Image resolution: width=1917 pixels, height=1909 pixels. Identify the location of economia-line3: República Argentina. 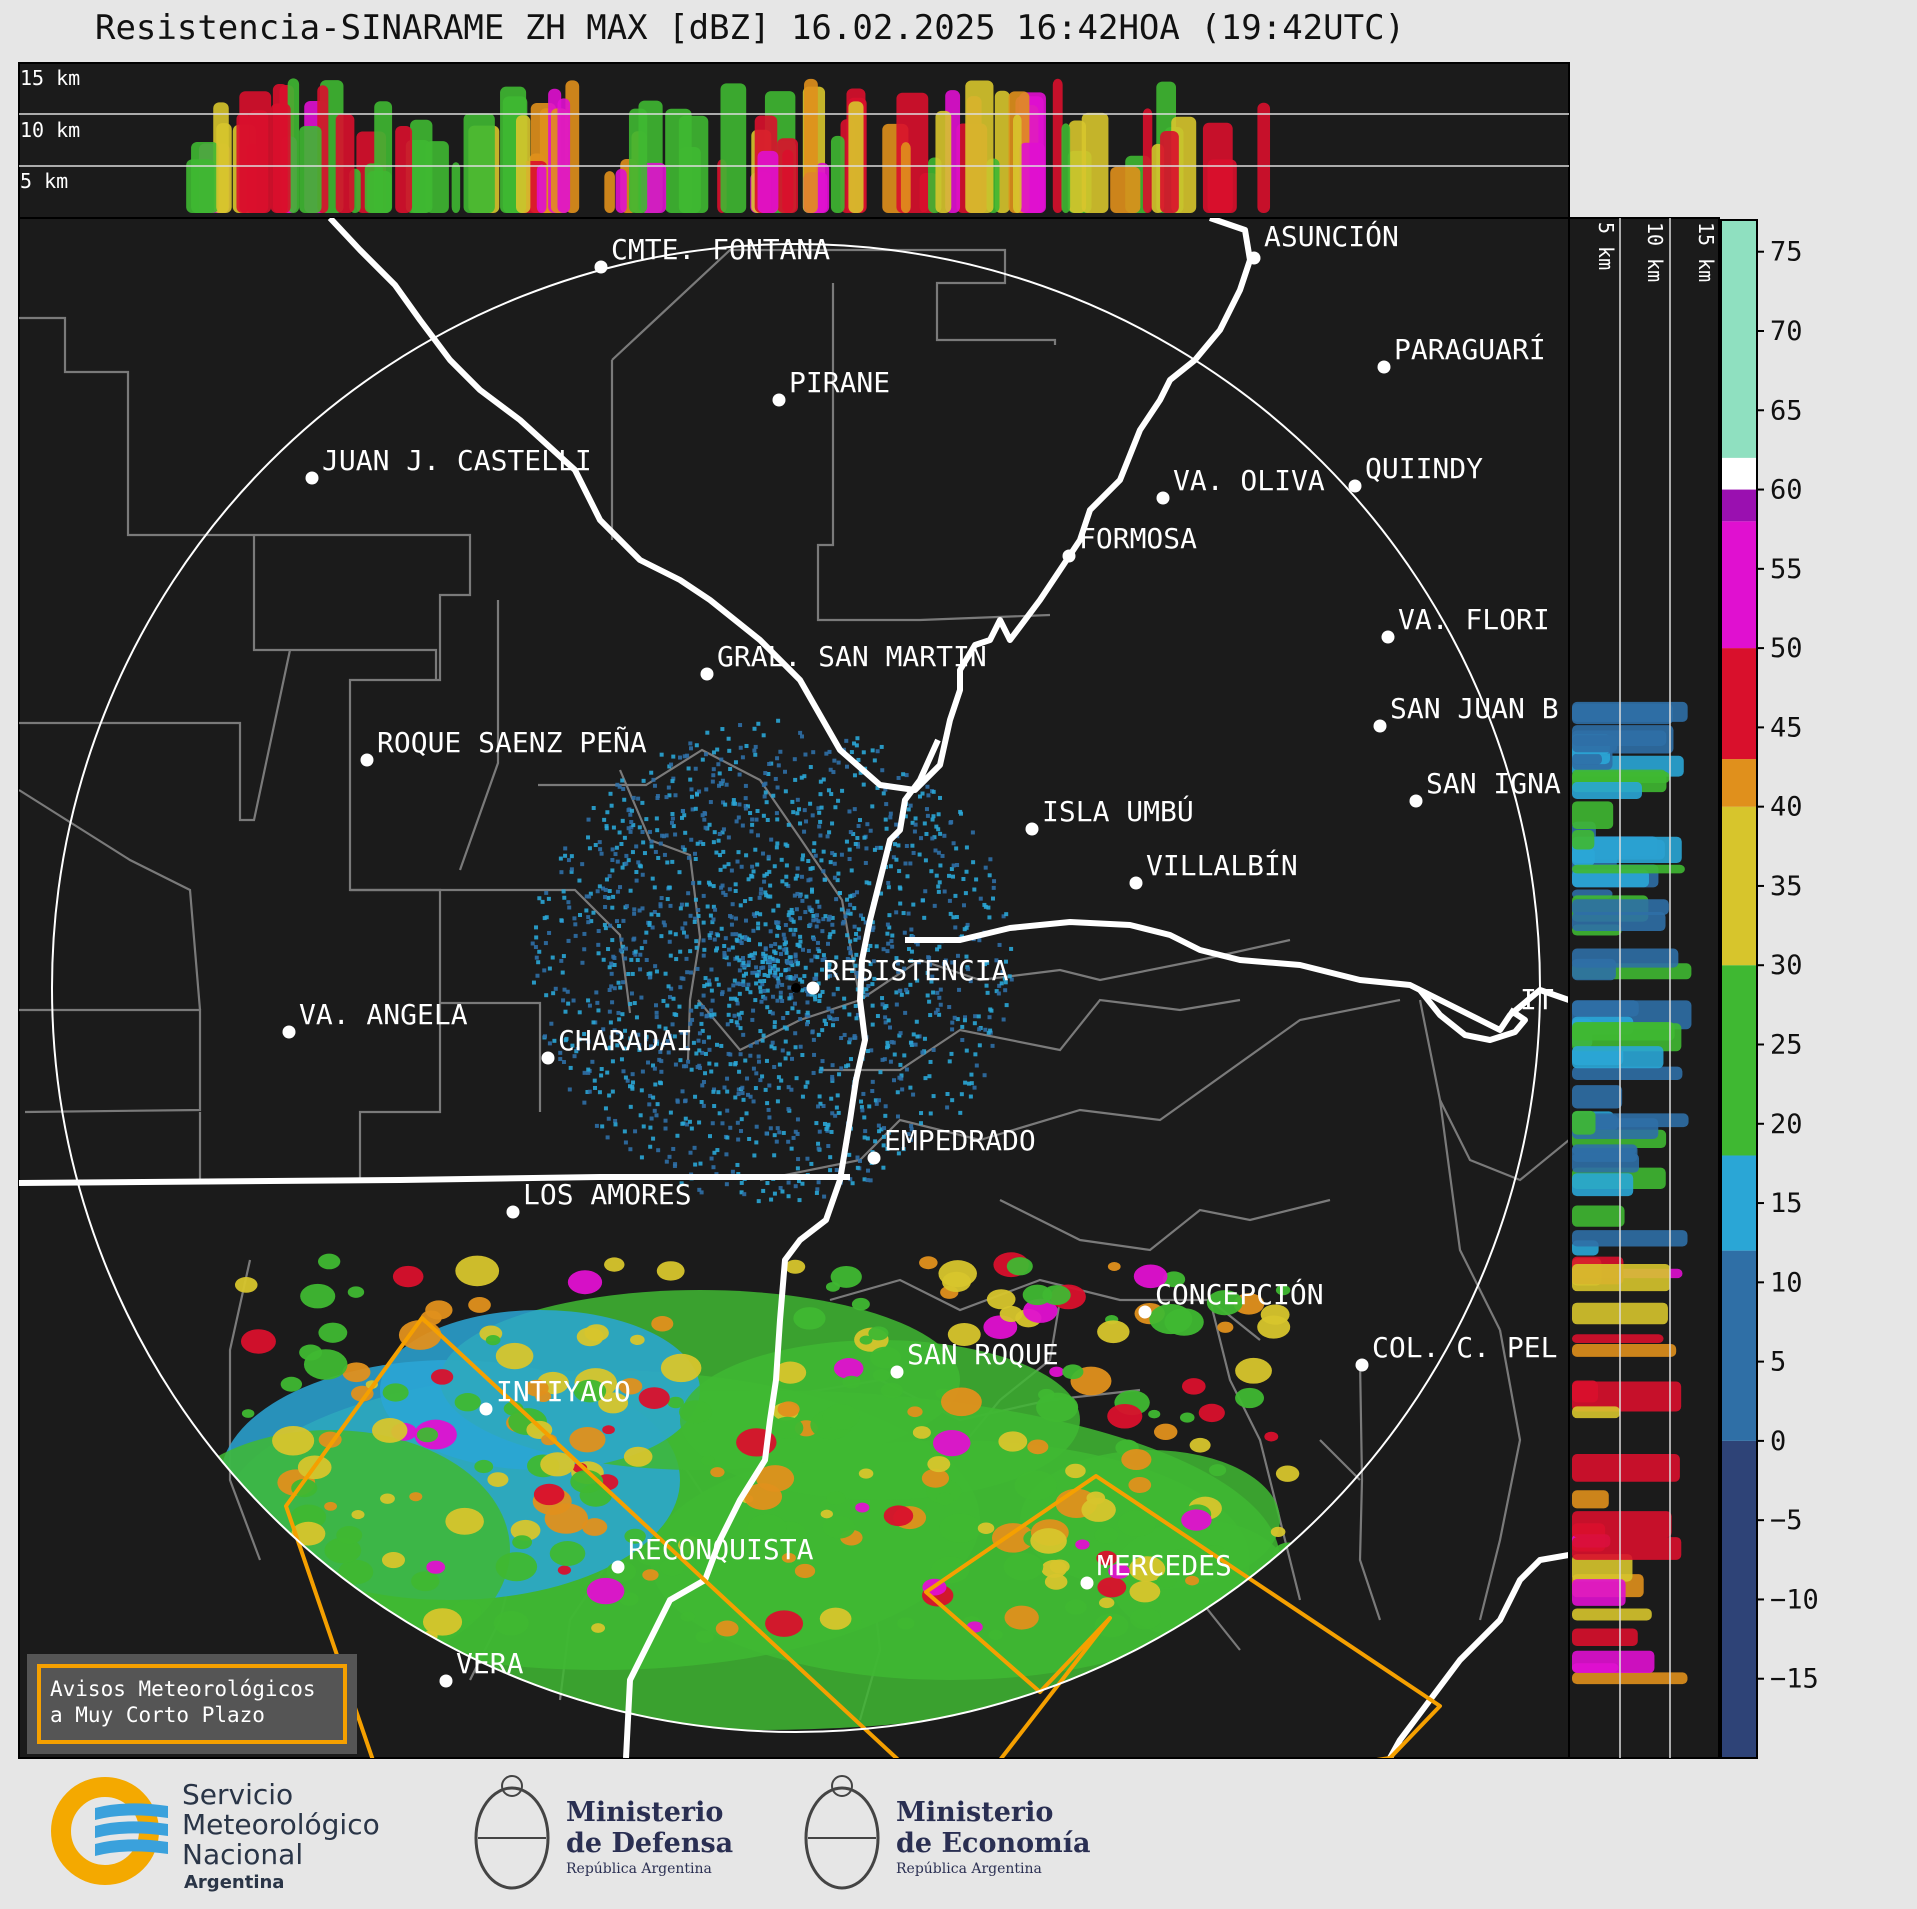
(969, 1869).